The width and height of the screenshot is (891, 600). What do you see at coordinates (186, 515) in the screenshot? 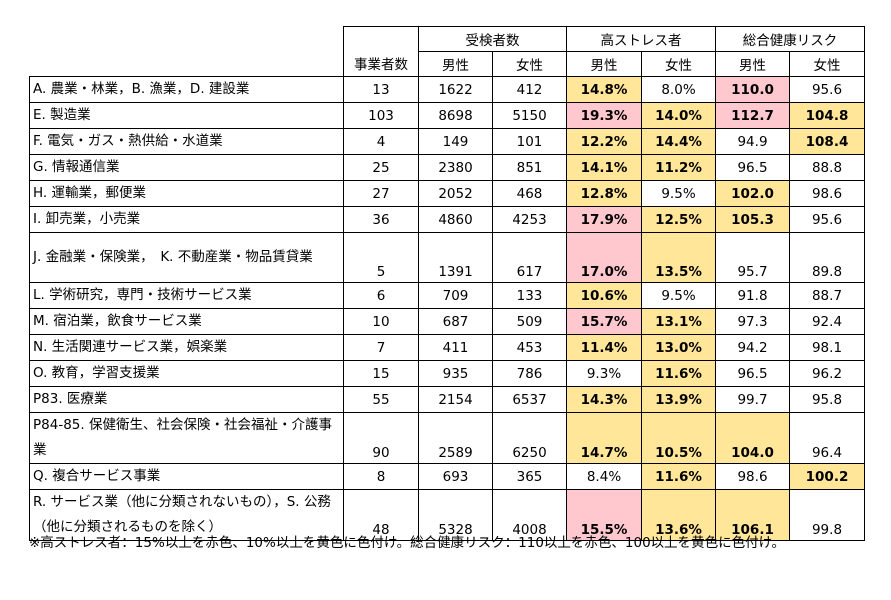
I see `industry-cell: R. サービス業（他に分類されないもの），S. 公務（他に分類されるものを除く）` at bounding box center [186, 515].